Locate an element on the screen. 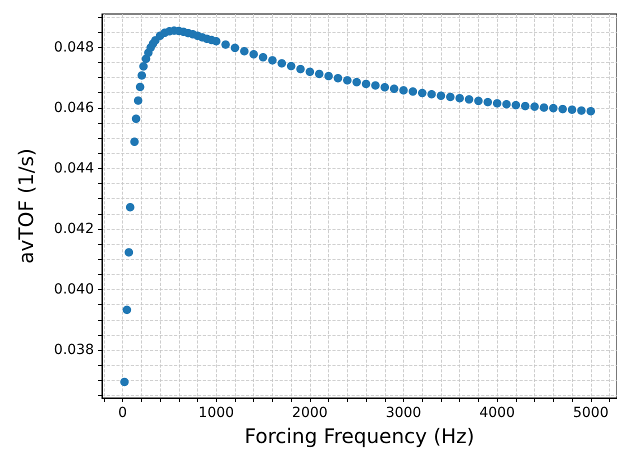 Image resolution: width=617 pixels, height=453 pixels. x-tick-label: 5000 is located at coordinates (590, 413).